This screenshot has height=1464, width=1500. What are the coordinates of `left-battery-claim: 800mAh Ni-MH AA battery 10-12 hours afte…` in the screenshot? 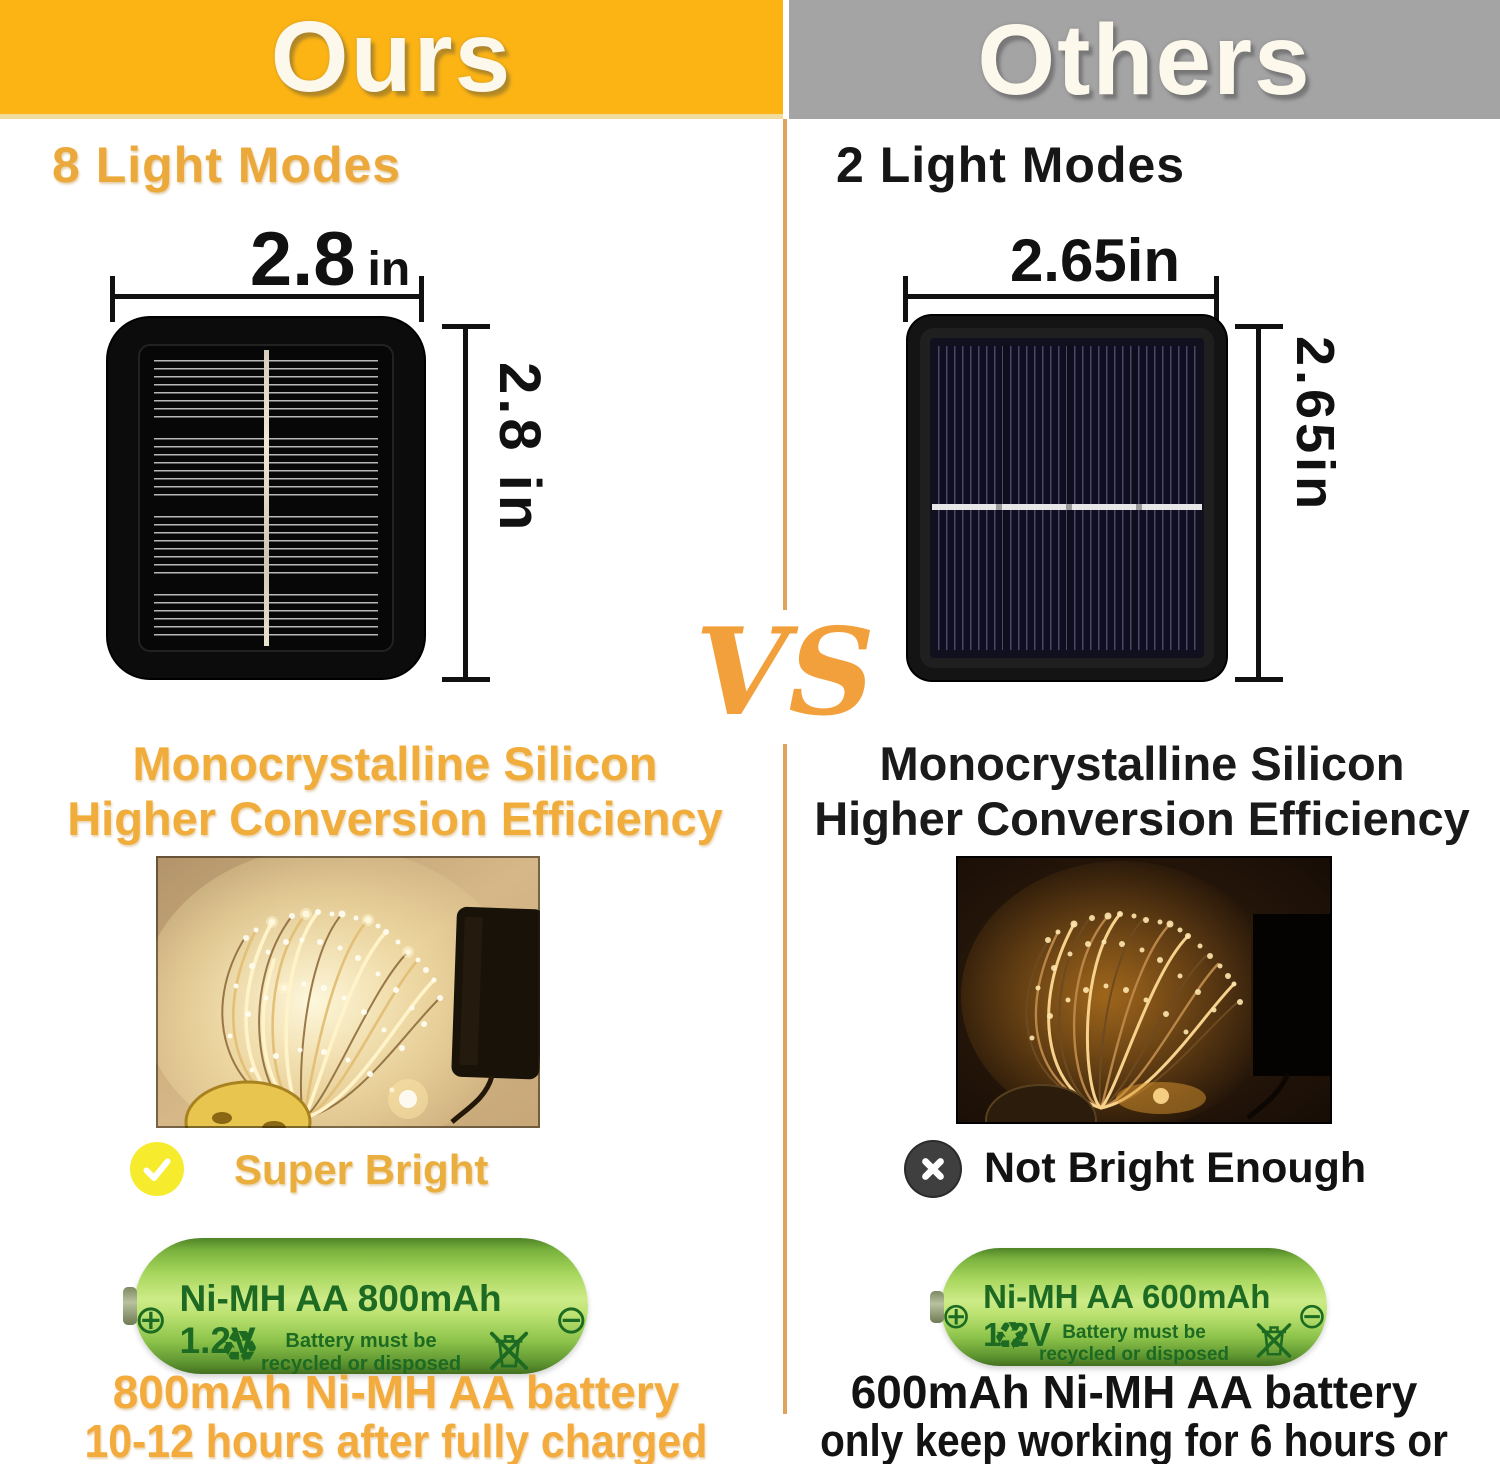 It's located at (396, 1416).